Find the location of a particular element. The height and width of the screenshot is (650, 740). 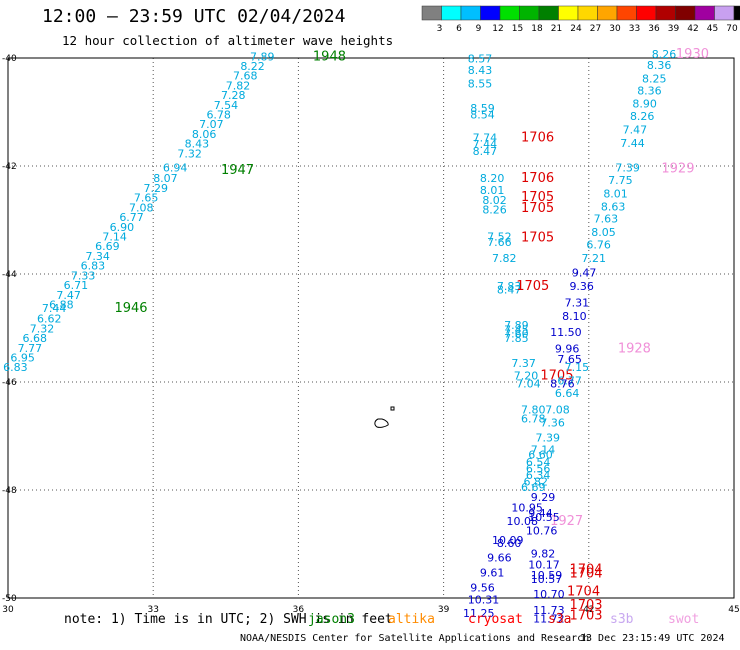

satellite-legend-jason3: jason3 is located at coordinates (331, 619).